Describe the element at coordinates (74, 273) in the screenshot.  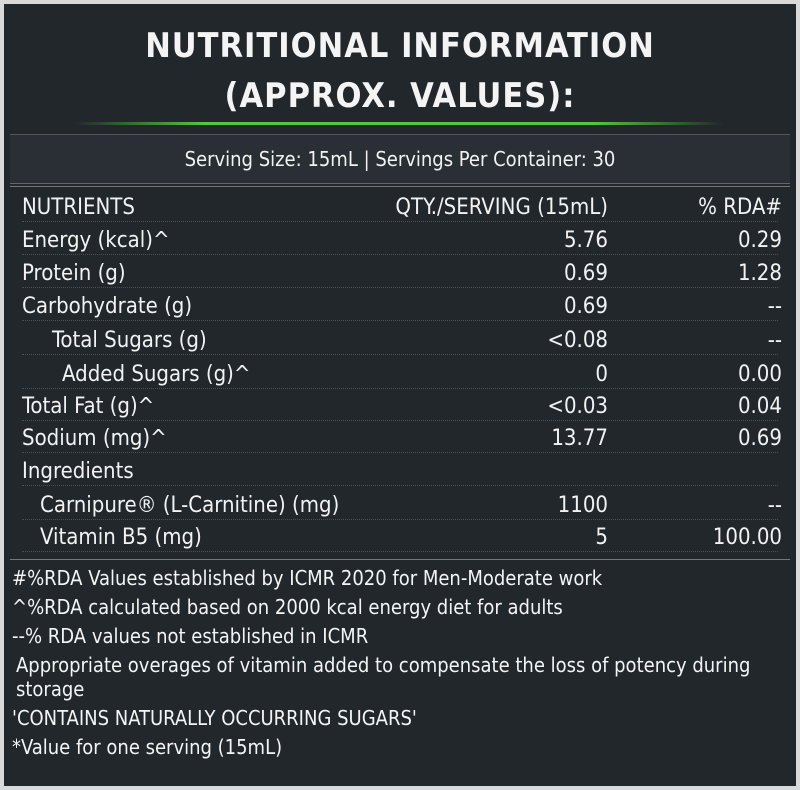
I see `nutrient-name: Protein (g)` at that location.